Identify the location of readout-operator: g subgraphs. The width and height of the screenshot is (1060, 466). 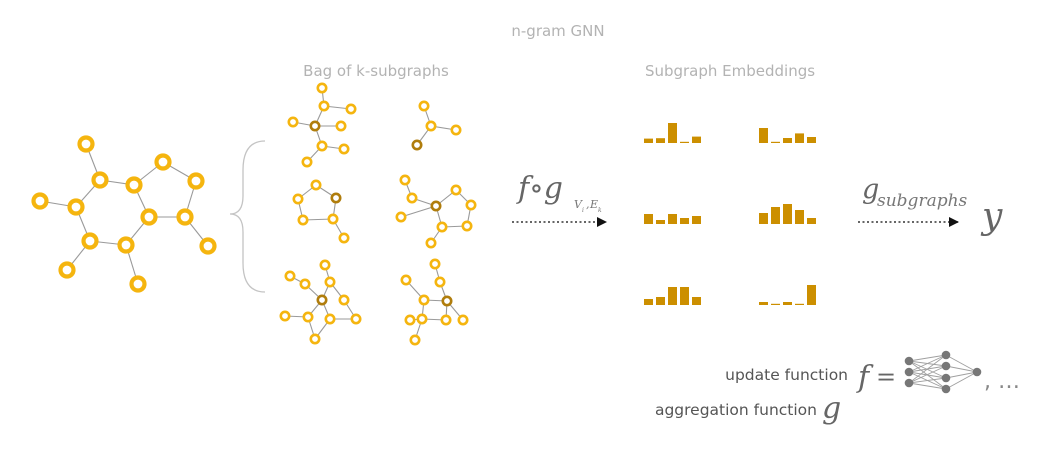
(913, 200).